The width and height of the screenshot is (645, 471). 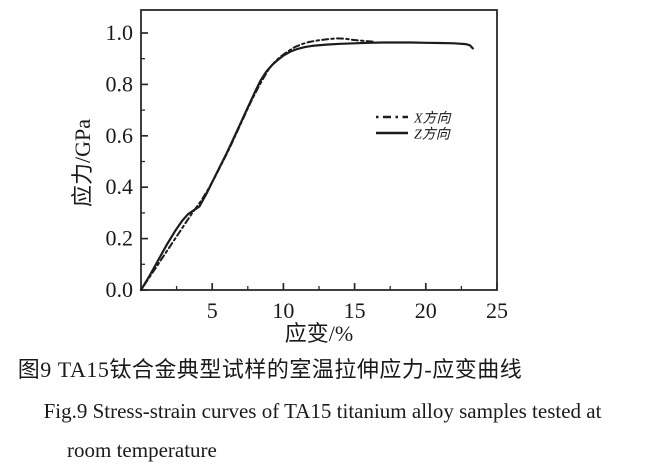 I want to click on x-tick-label: 20, so click(x=426, y=310).